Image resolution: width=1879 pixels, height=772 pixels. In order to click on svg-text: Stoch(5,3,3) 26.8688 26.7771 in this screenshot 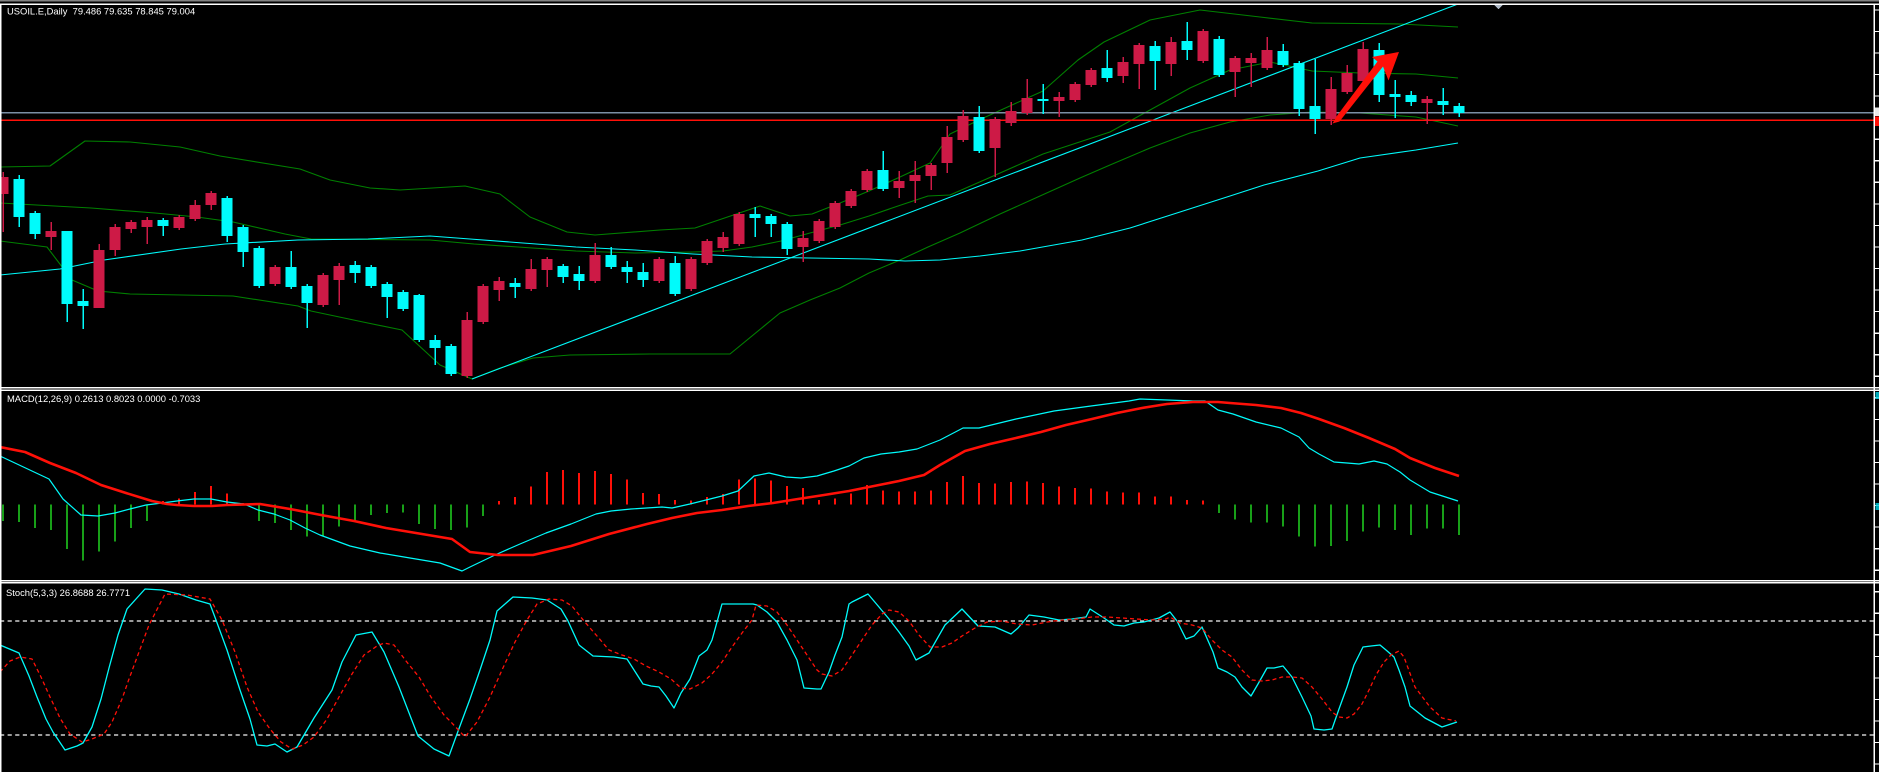, I will do `click(68, 592)`.